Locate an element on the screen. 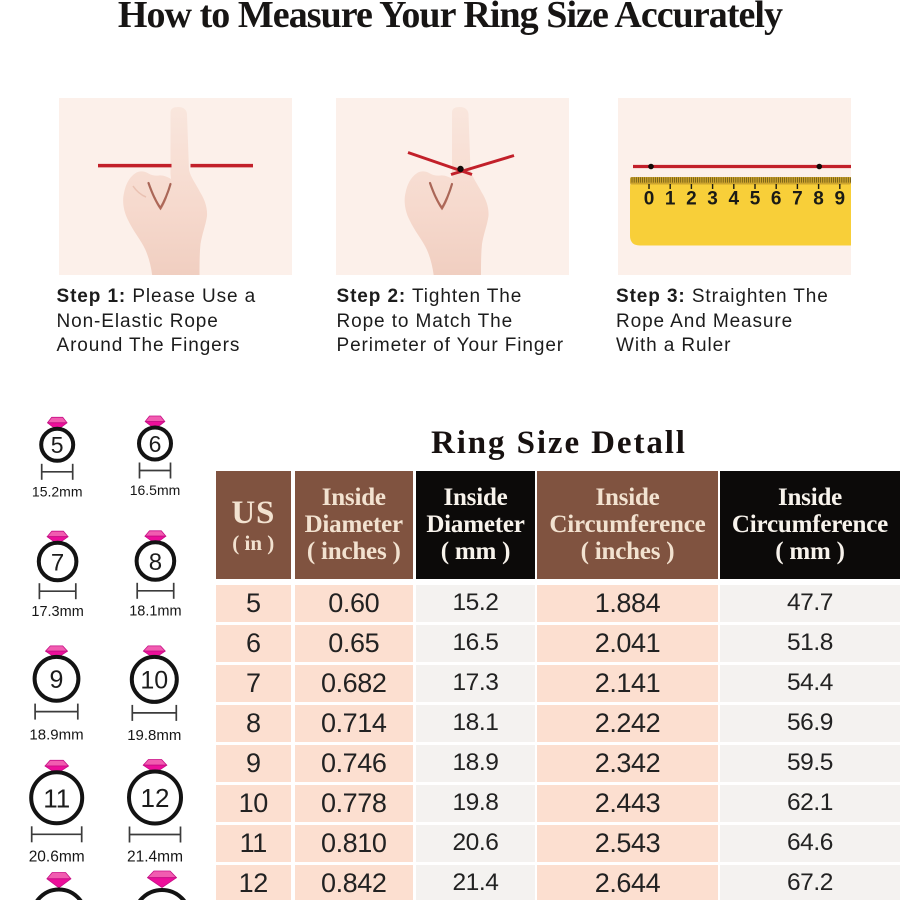 This screenshot has width=900, height=900. svg-text: 21.4mm is located at coordinates (155, 857).